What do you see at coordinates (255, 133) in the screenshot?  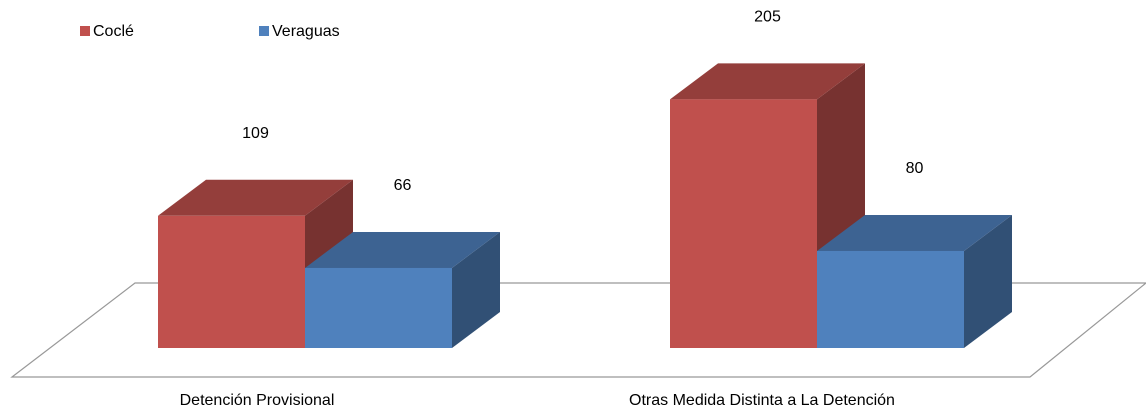 I see `data-label: 109` at bounding box center [255, 133].